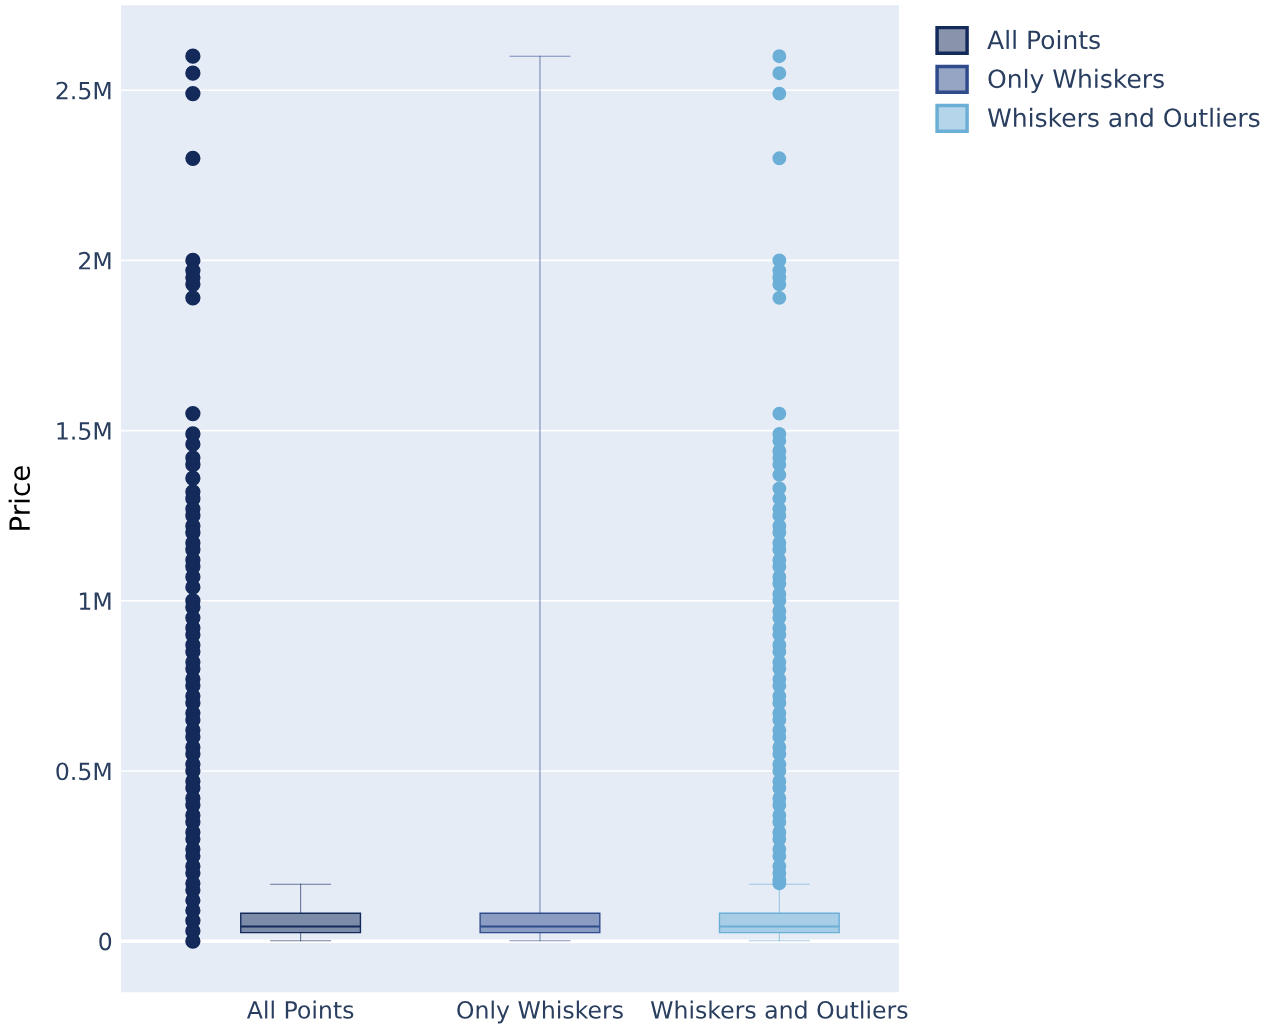 The height and width of the screenshot is (1025, 1288). I want to click on x-tick-label: Only Whiskers, so click(540, 1012).